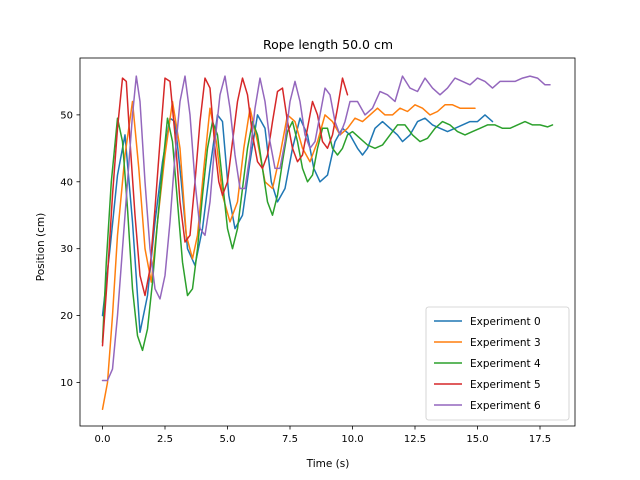 The width and height of the screenshot is (640, 480). What do you see at coordinates (41, 247) in the screenshot?
I see `y-axis-label: Position (cm)` at bounding box center [41, 247].